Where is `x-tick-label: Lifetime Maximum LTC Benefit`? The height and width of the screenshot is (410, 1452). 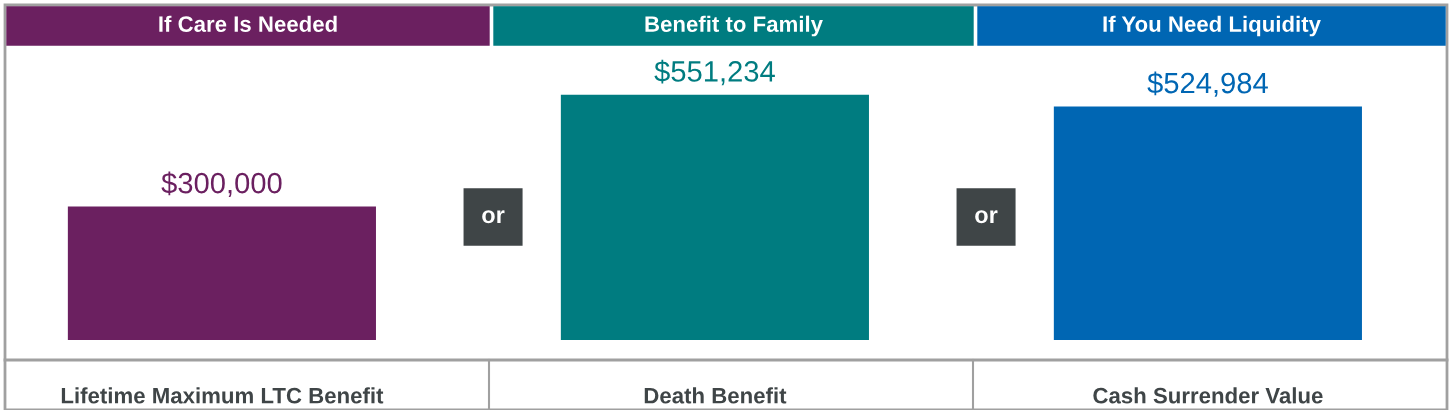
x-tick-label: Lifetime Maximum LTC Benefit is located at coordinates (222, 395).